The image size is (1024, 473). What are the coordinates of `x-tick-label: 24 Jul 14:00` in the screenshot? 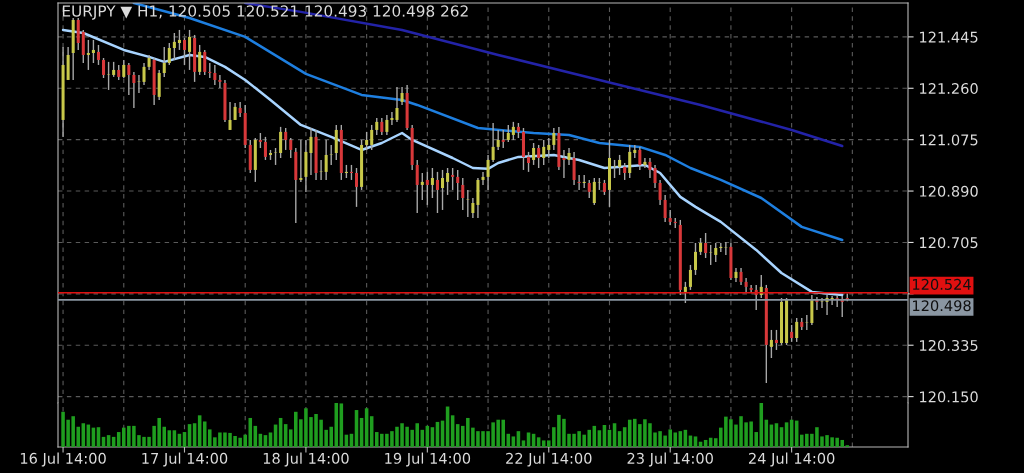 It's located at (791, 459).